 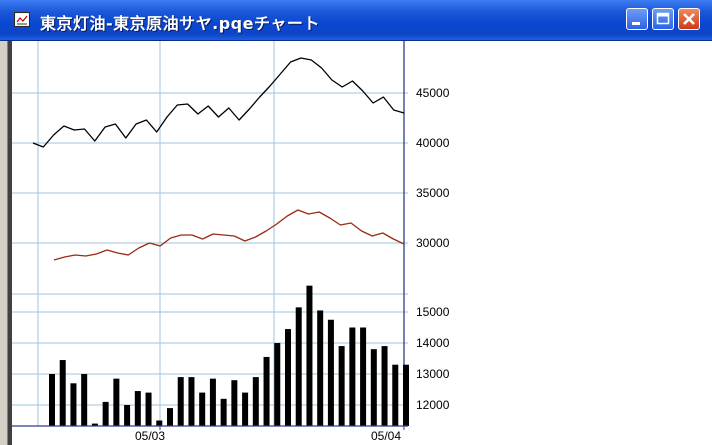 What do you see at coordinates (356, 20) in the screenshot?
I see `title-bar: 東京灯油‐東京原油サヤ.pqeチャート` at bounding box center [356, 20].